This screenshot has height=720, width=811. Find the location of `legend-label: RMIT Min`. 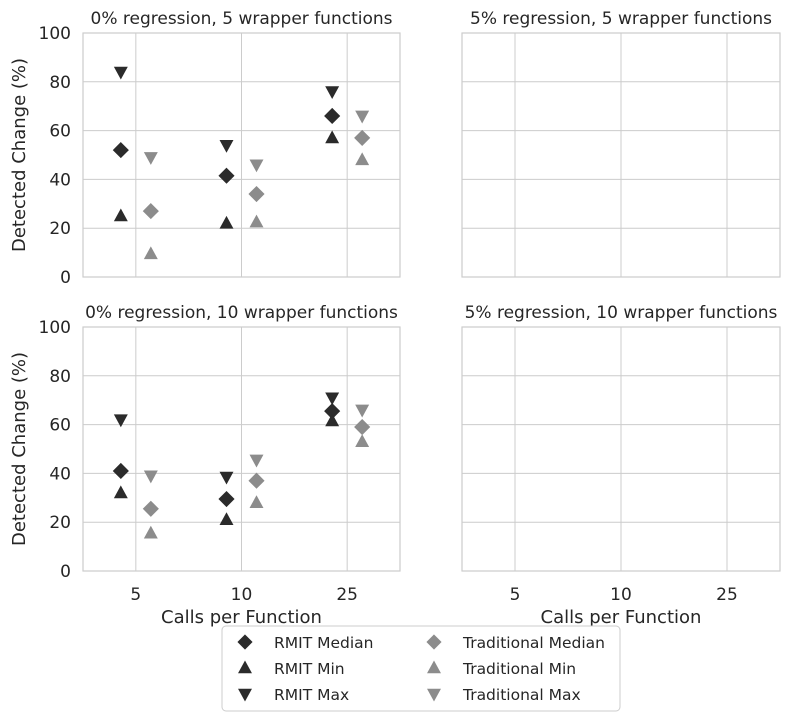

legend-label: RMIT Min is located at coordinates (309, 669).